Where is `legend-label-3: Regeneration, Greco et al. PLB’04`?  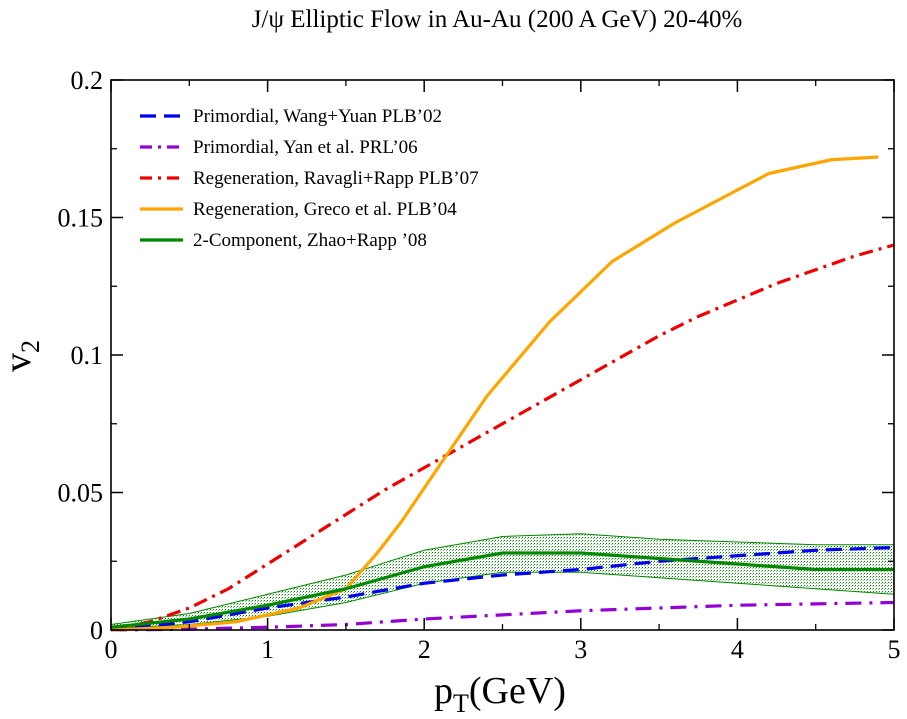 legend-label-3: Regeneration, Greco et al. PLB’04 is located at coordinates (325, 209).